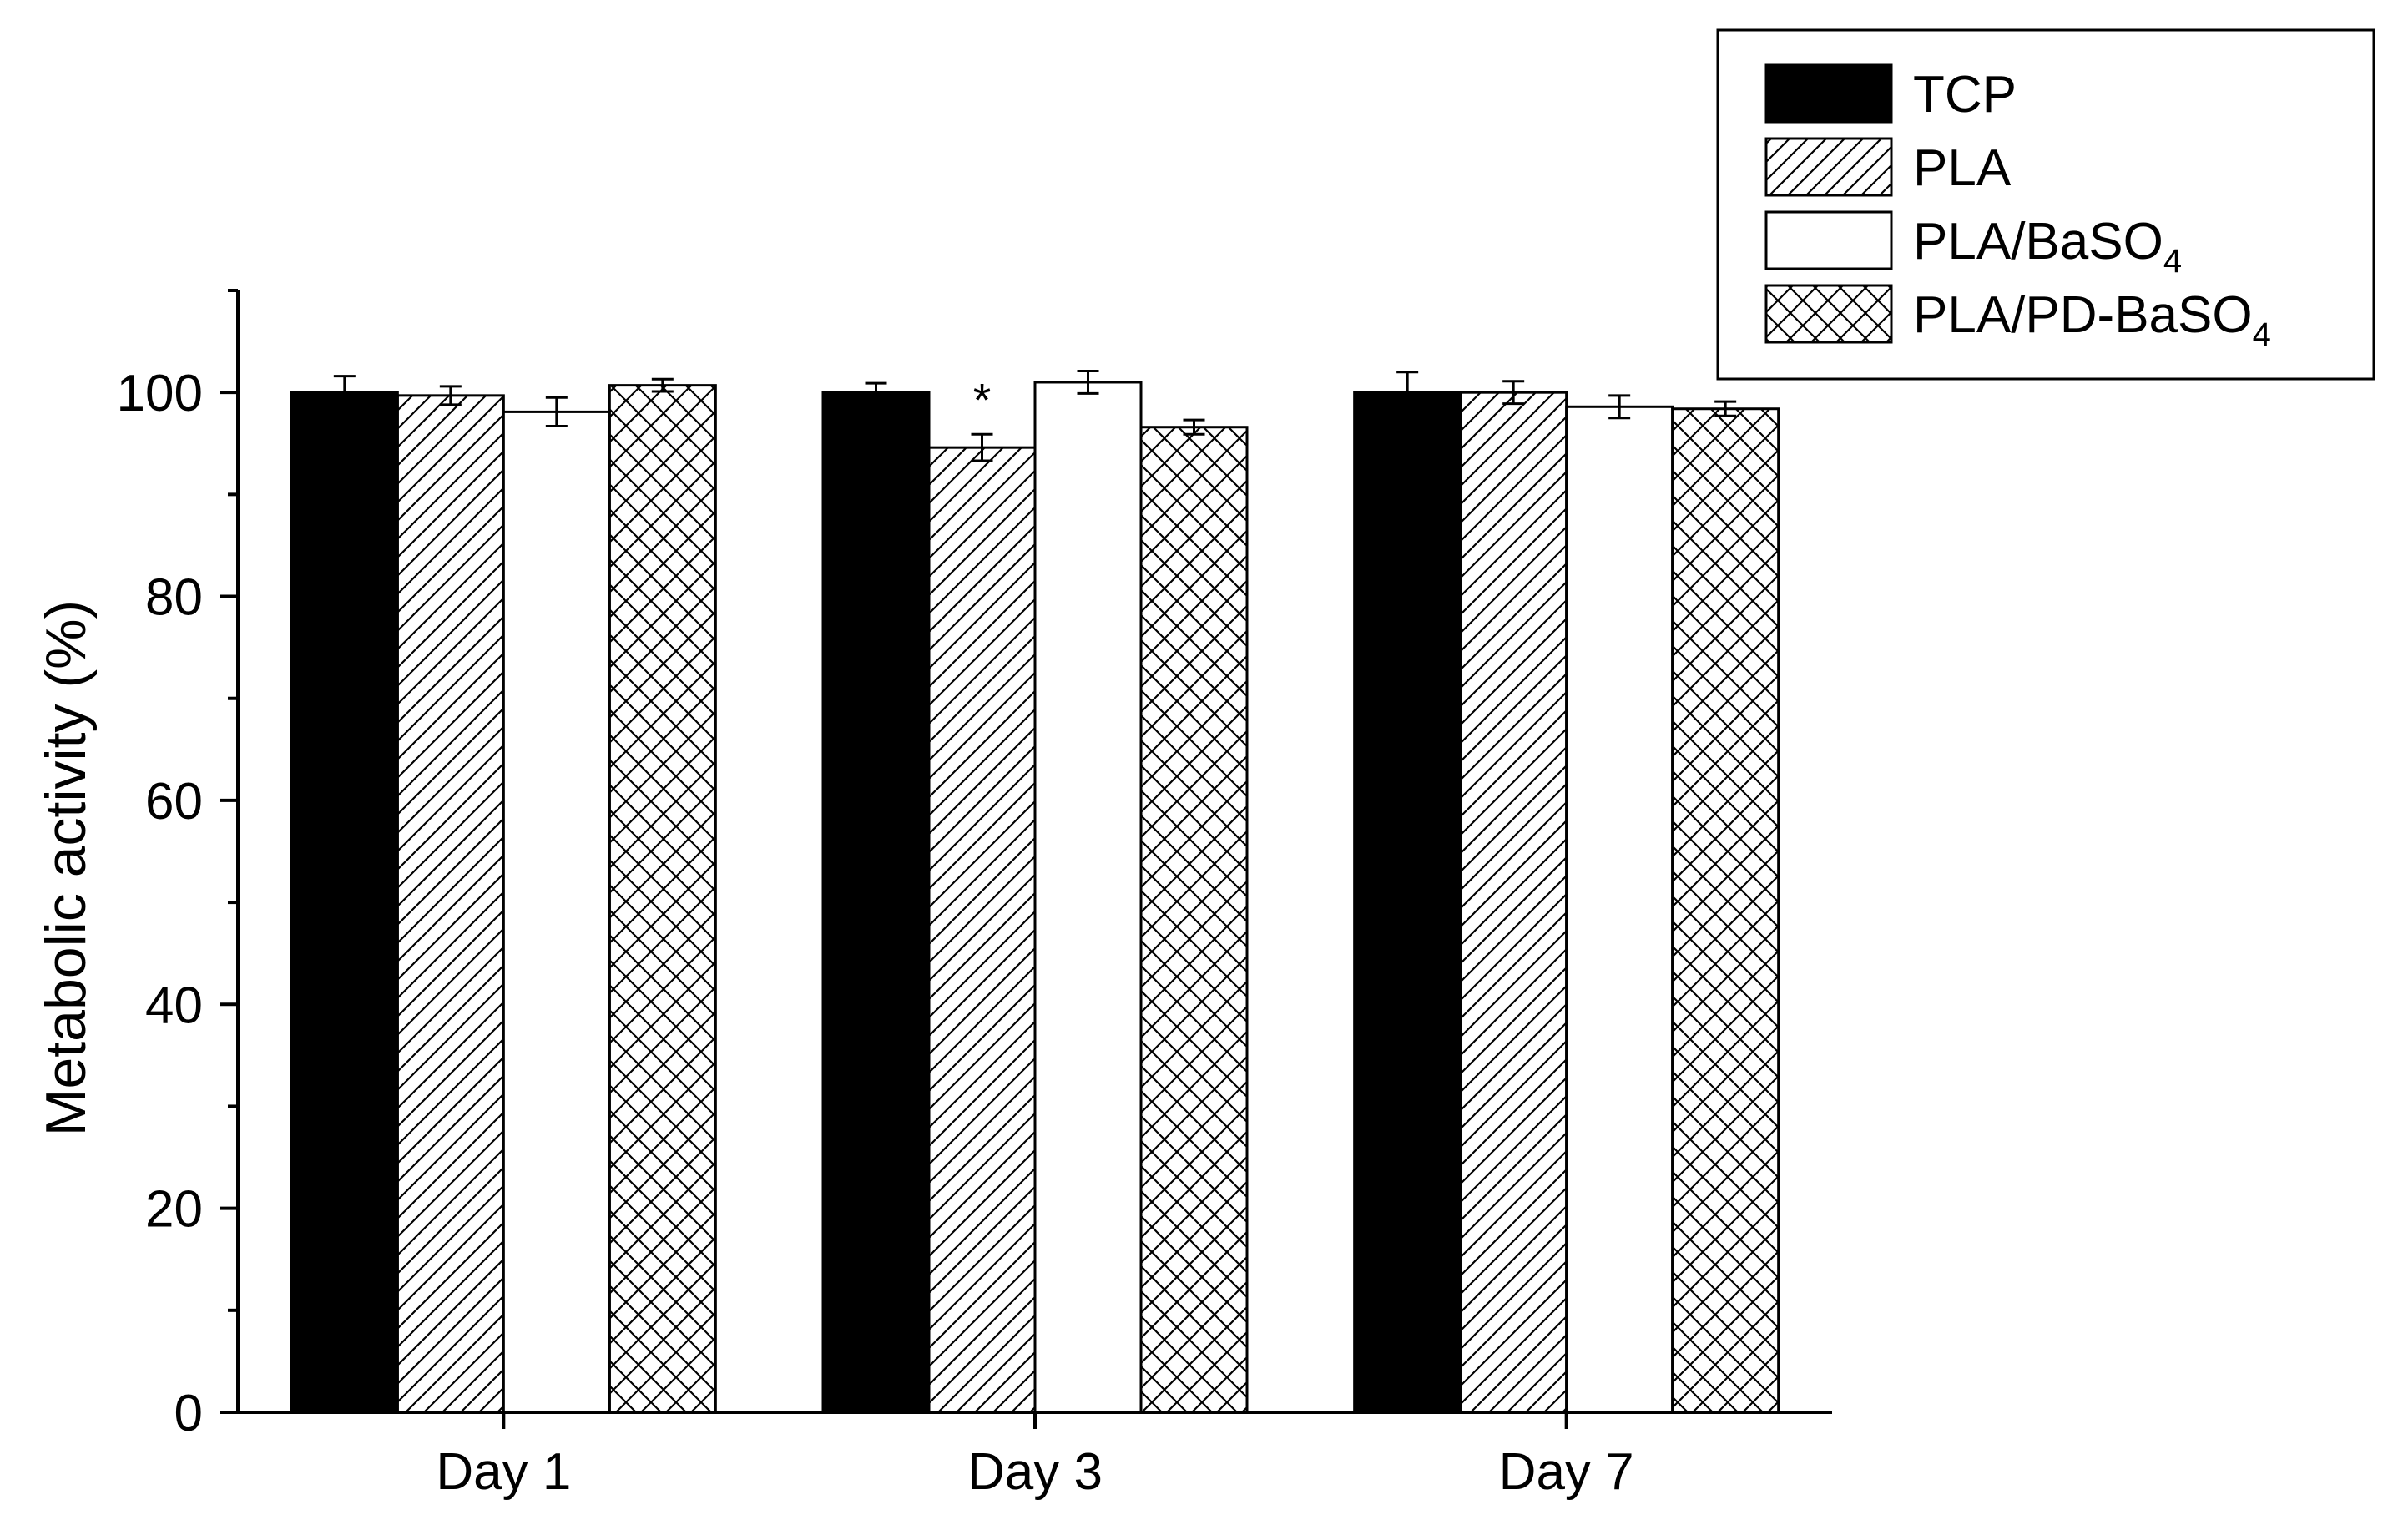 Image resolution: width=2398 pixels, height=1540 pixels. What do you see at coordinates (1035, 1472) in the screenshot?
I see `x-tick-label-2: Day 3` at bounding box center [1035, 1472].